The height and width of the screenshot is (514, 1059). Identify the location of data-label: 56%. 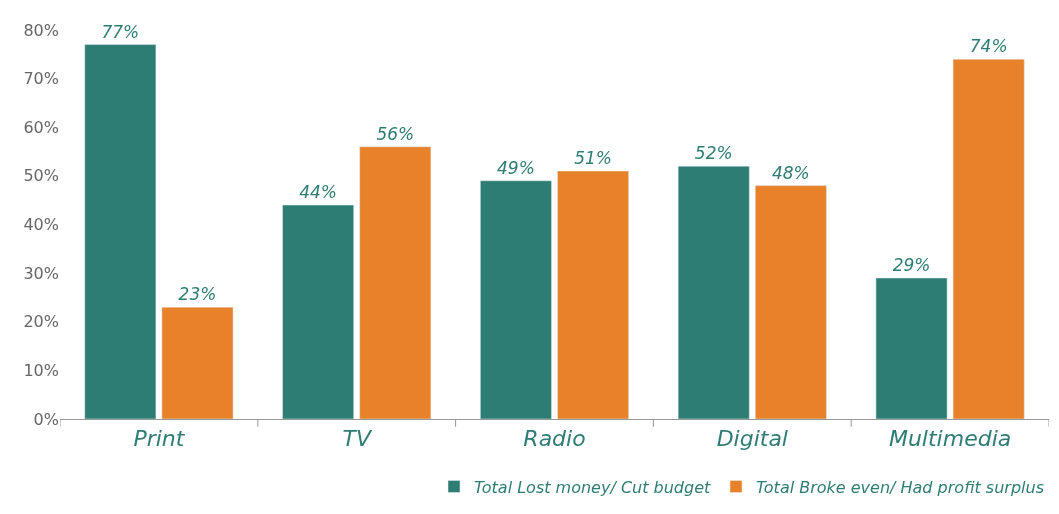
(395, 133).